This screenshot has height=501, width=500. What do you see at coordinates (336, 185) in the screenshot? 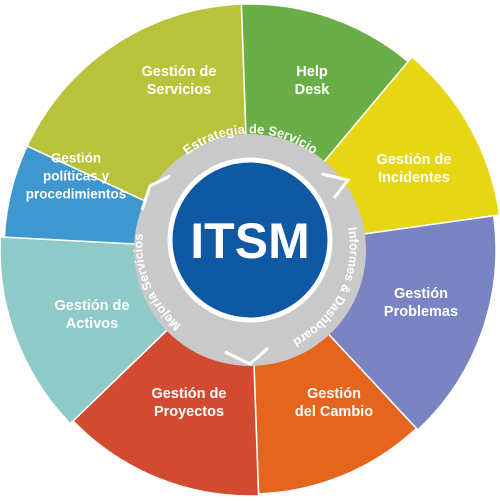
I see `ring-divider-top-right` at bounding box center [336, 185].